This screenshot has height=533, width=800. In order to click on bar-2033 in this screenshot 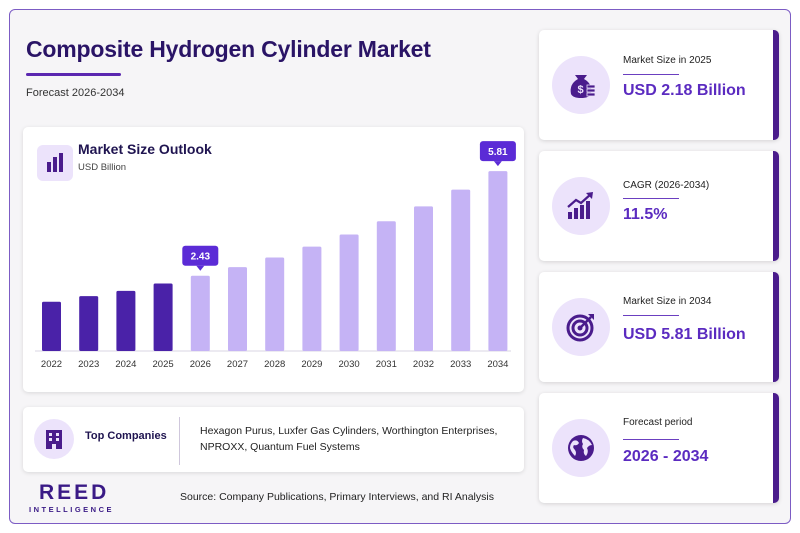, I will do `click(461, 270)`.